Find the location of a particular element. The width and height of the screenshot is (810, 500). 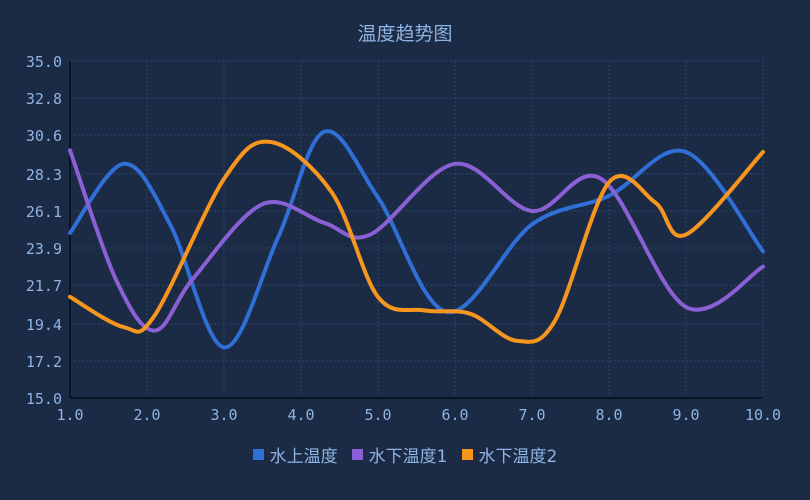

y-tick-label: 21.7 is located at coordinates (44, 286).